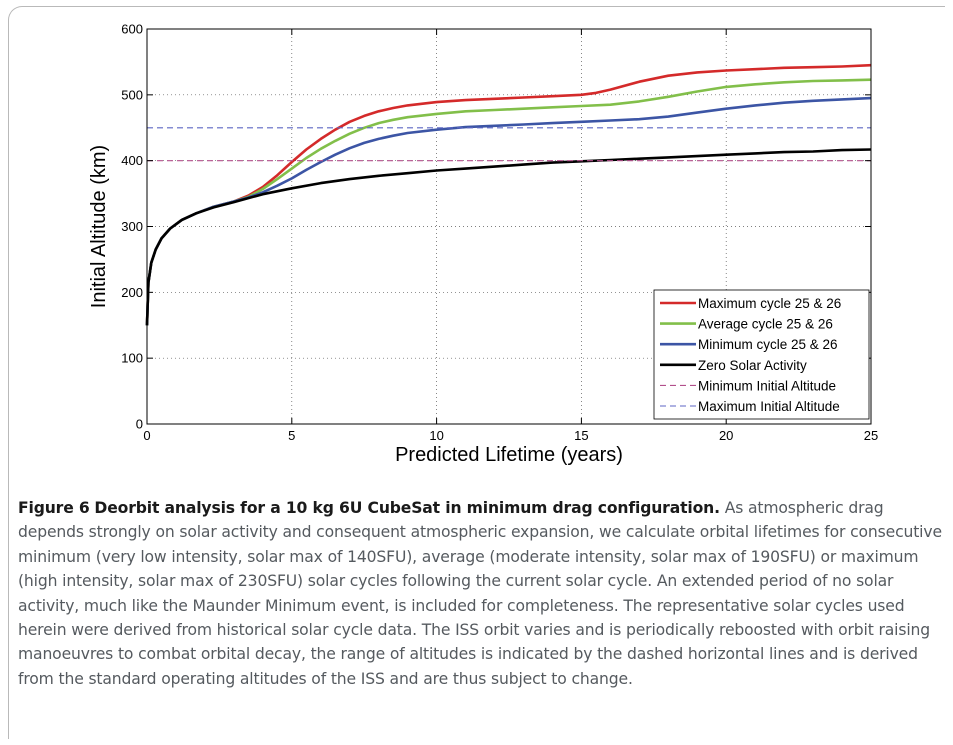 The image size is (953, 745). What do you see at coordinates (768, 344) in the screenshot?
I see `legend-label-2: Minimum cycle 25 & 26` at bounding box center [768, 344].